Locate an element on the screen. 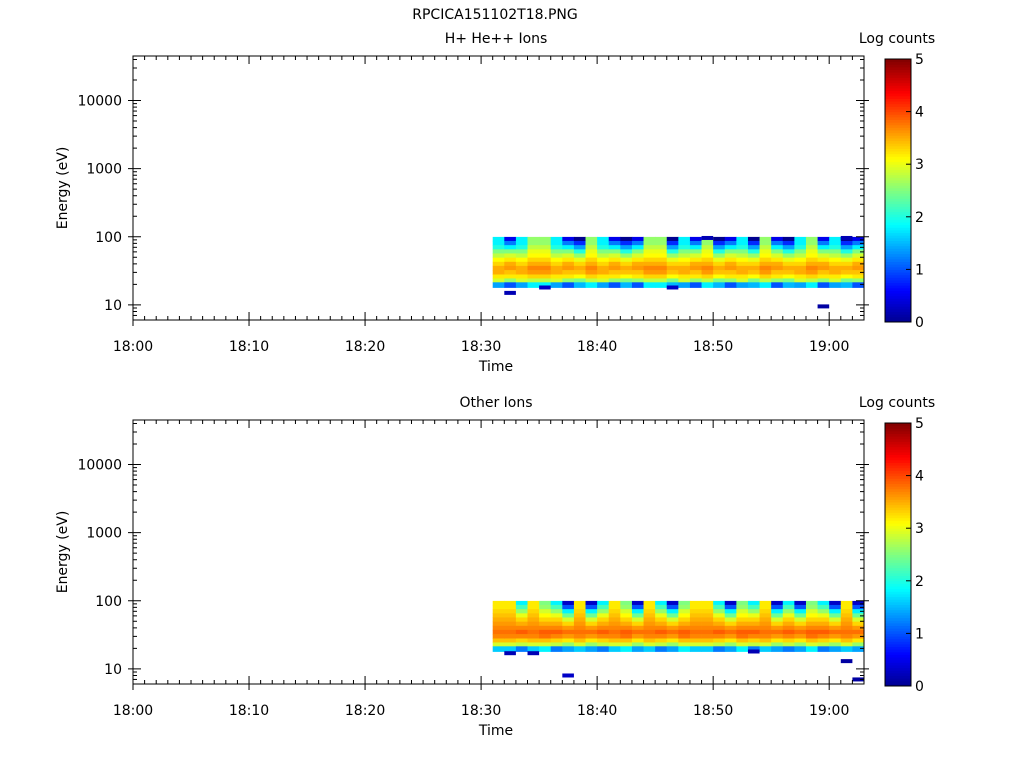 Image resolution: width=1024 pixels, height=768 pixels. colorbar-tick-label: 4 is located at coordinates (919, 113).